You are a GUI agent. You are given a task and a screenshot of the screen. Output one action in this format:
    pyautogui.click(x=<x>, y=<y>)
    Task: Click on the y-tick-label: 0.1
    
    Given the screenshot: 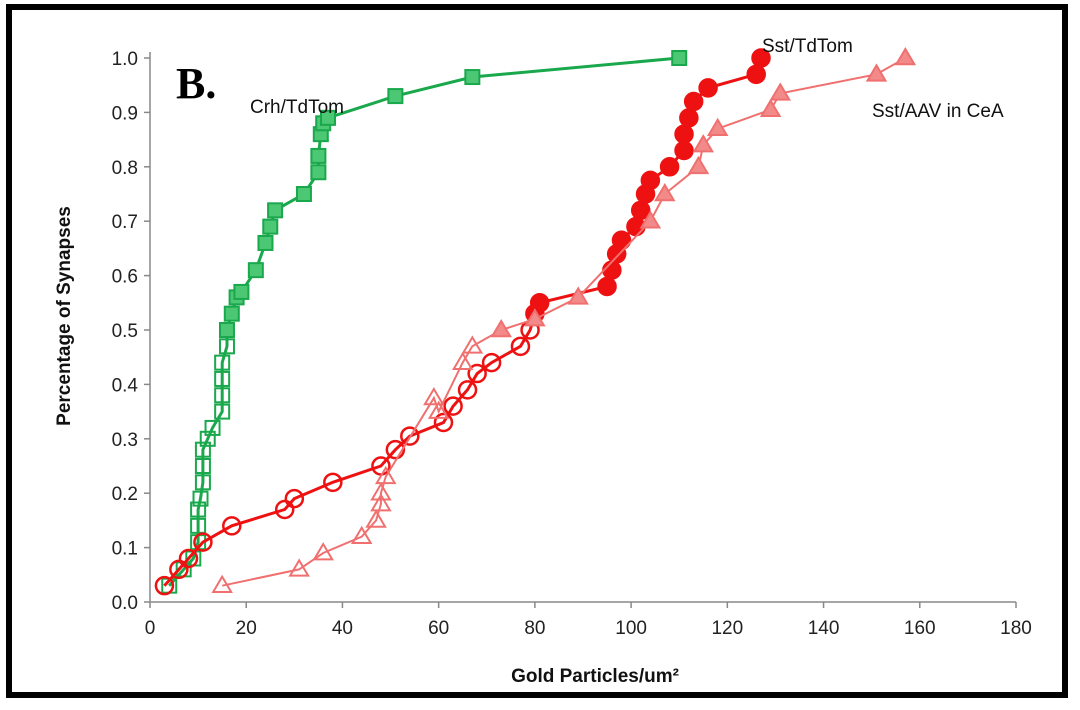 What is the action you would take?
    pyautogui.click(x=125, y=549)
    